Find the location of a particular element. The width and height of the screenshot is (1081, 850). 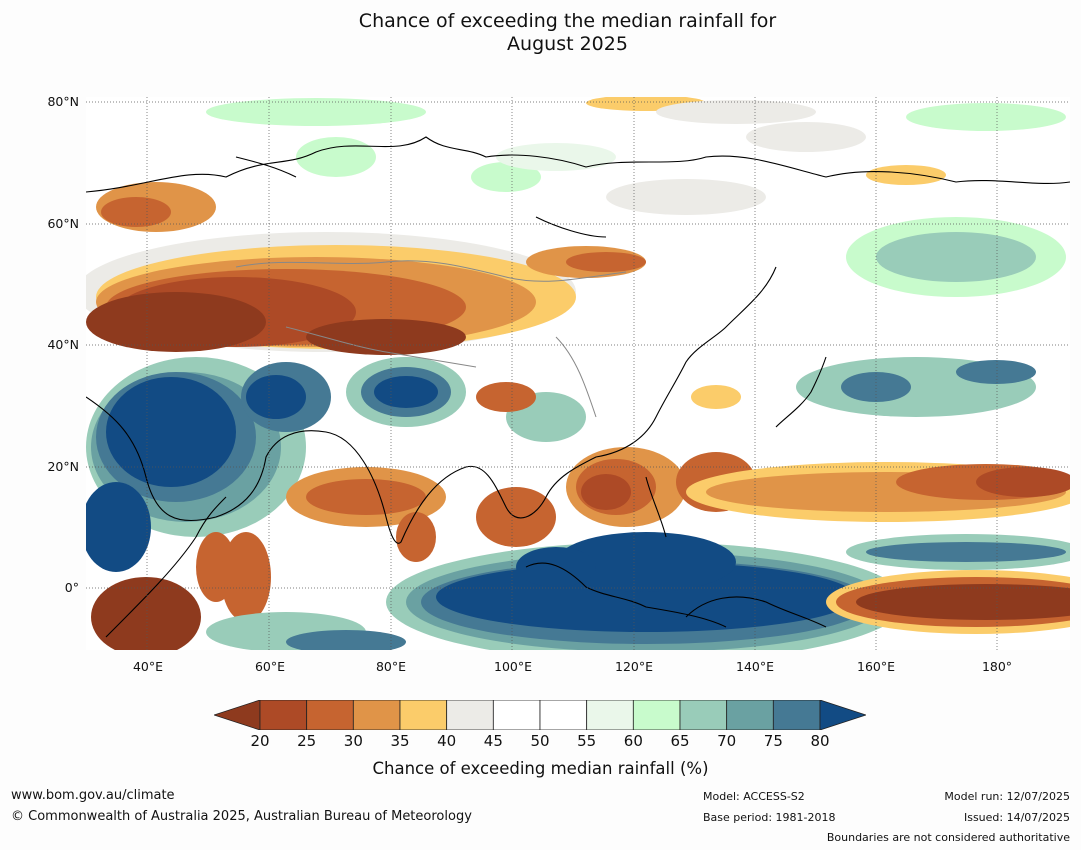

central-asia-dry-band is located at coordinates (366, 268).